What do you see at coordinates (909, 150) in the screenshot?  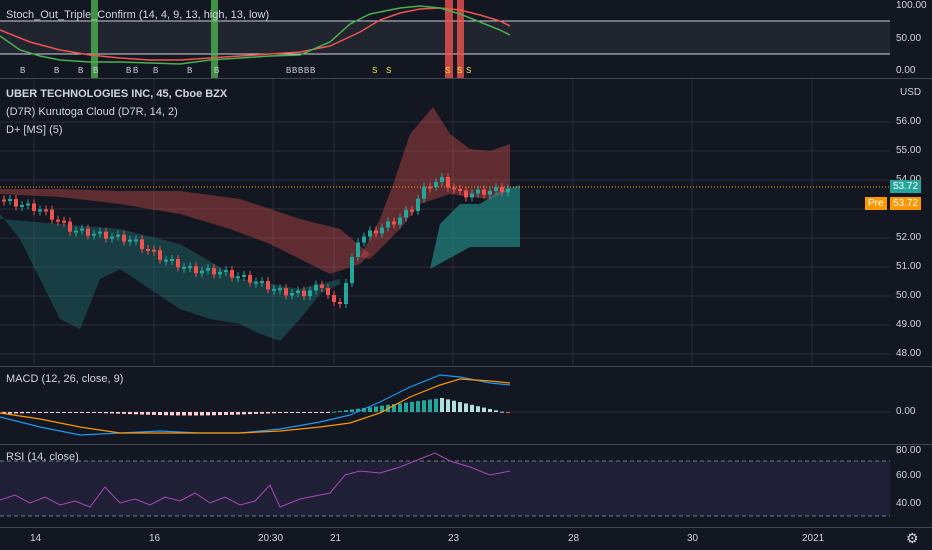 I see `axis-tick: 55.00` at bounding box center [909, 150].